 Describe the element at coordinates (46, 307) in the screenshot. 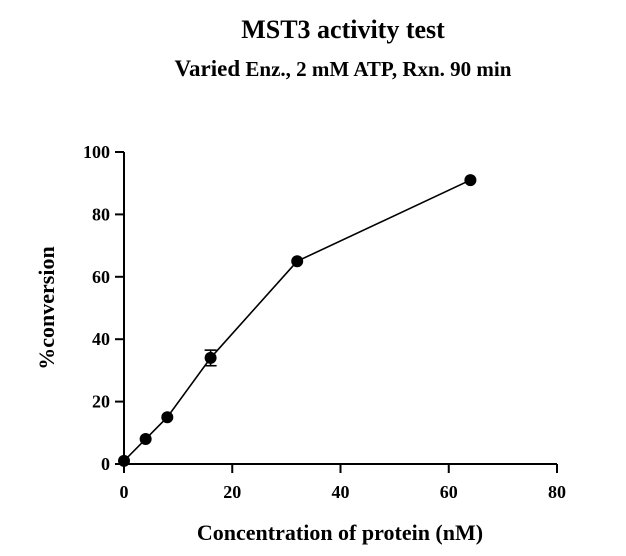

I see `y-axis-label: %conversion` at that location.